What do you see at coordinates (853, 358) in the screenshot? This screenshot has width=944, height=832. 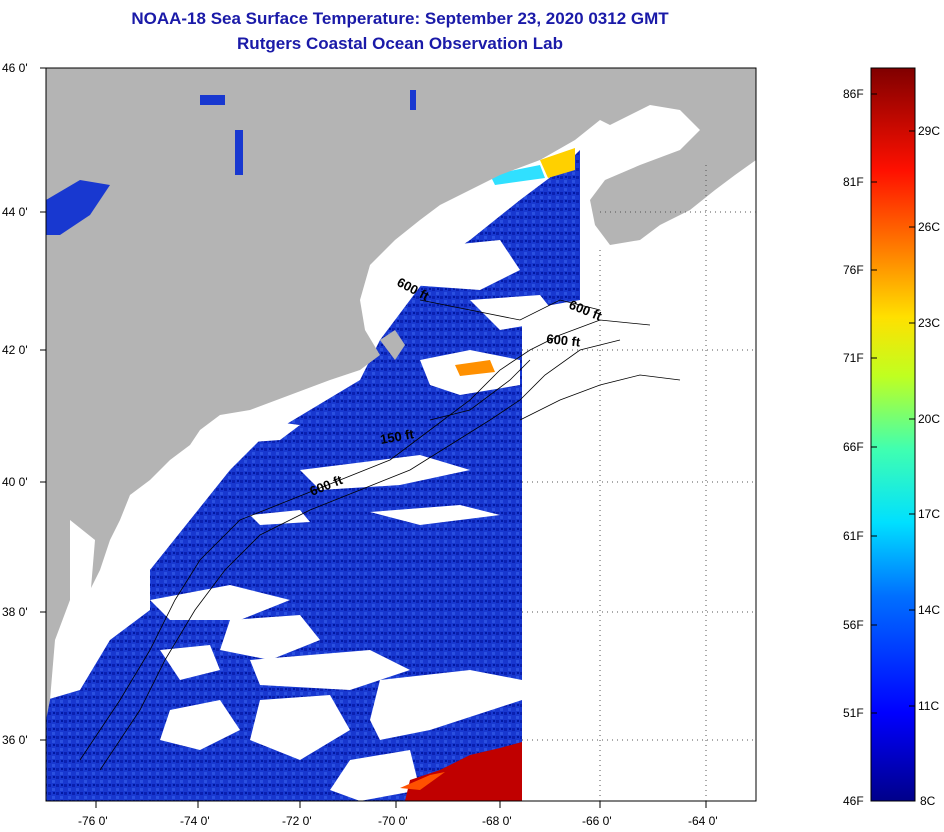 I see `colorbar-label-f: 71F` at bounding box center [853, 358].